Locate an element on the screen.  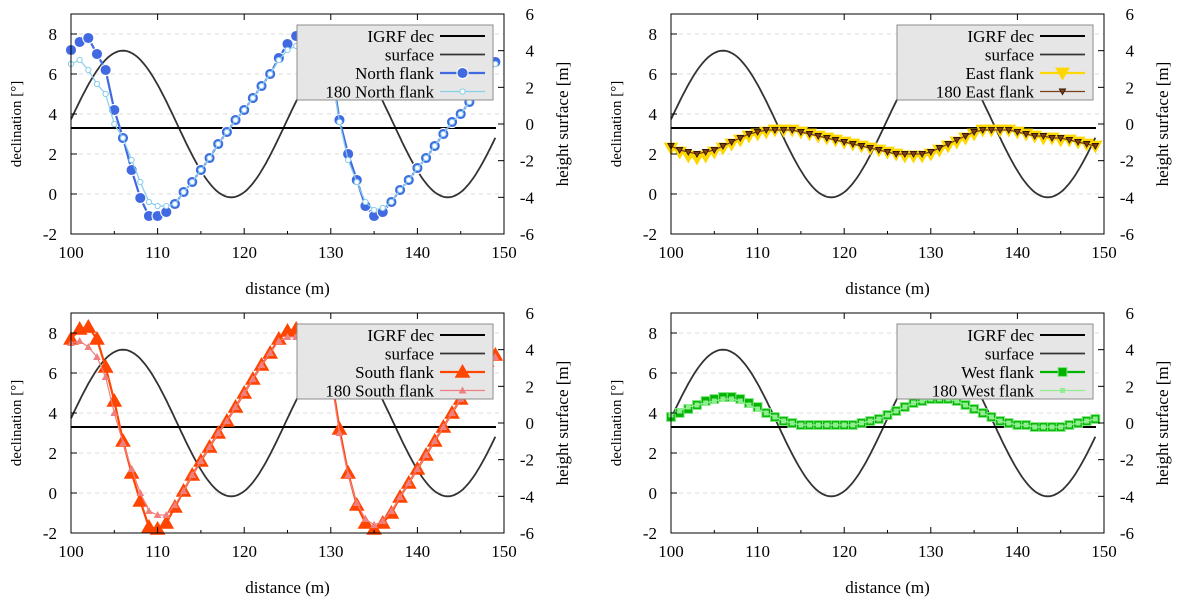
y-tick-label: 8 is located at coordinates (653, 333).